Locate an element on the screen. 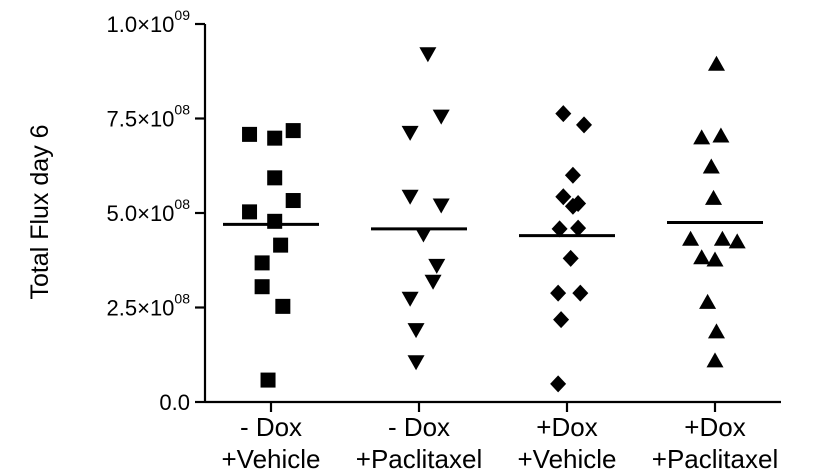 The height and width of the screenshot is (476, 827). y-tick-label: 7.5×1008 is located at coordinates (149, 117).